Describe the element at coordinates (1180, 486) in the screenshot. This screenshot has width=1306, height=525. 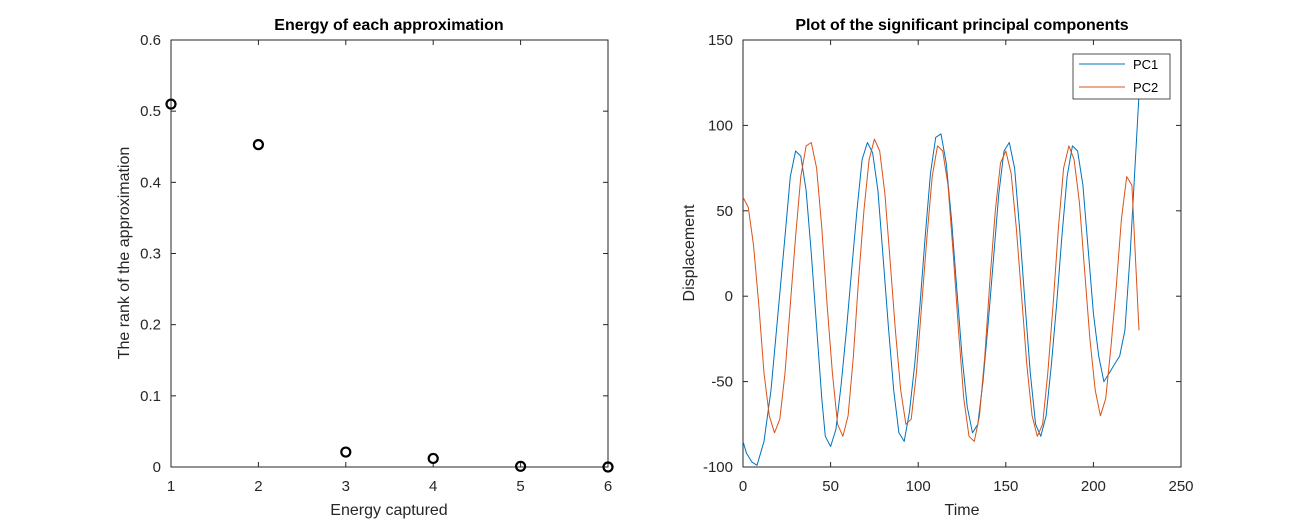
I see `line-x-tick-label: 250` at that location.